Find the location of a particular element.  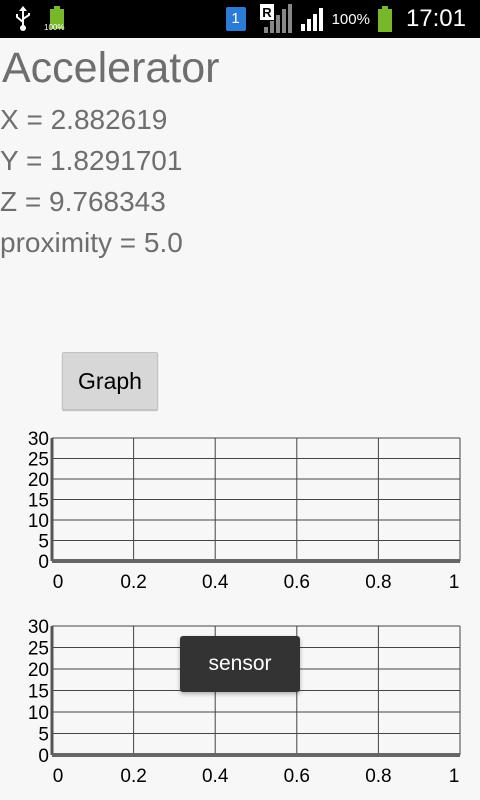

z-reading: Z = 9.768343 is located at coordinates (83, 201).